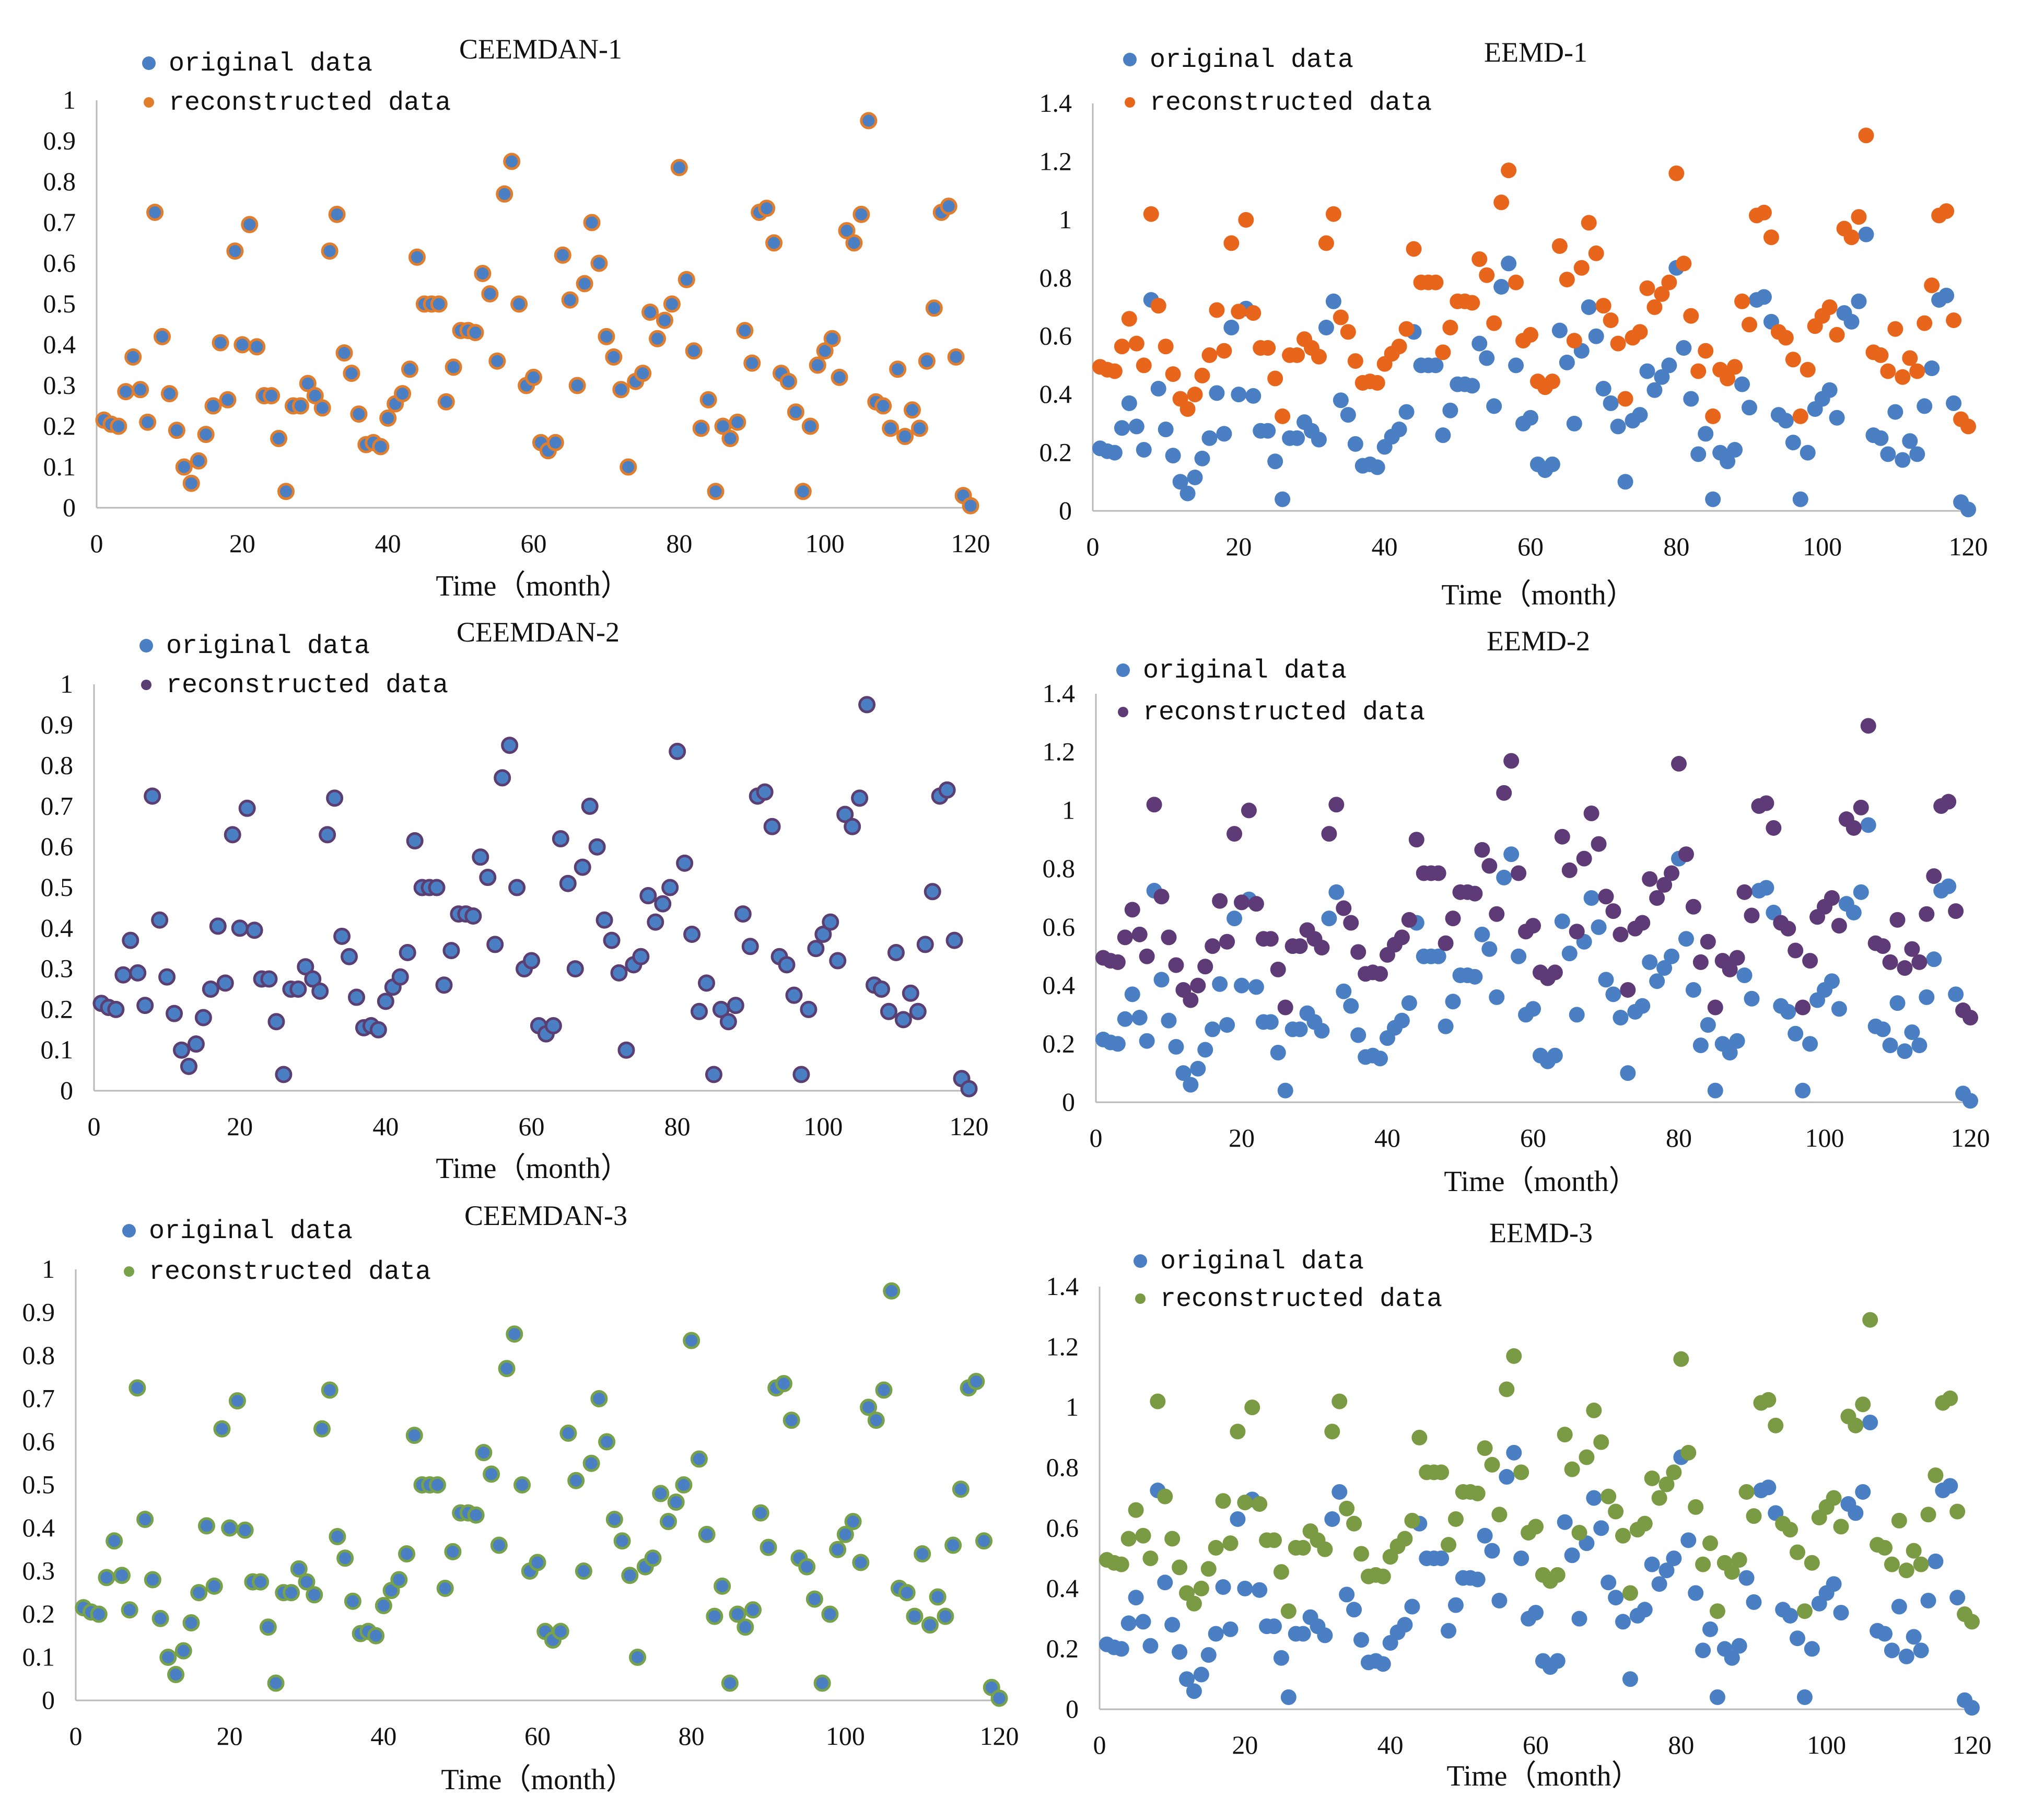 The image size is (2044, 1808). I want to click on series-reconstructed, so click(541, 1494).